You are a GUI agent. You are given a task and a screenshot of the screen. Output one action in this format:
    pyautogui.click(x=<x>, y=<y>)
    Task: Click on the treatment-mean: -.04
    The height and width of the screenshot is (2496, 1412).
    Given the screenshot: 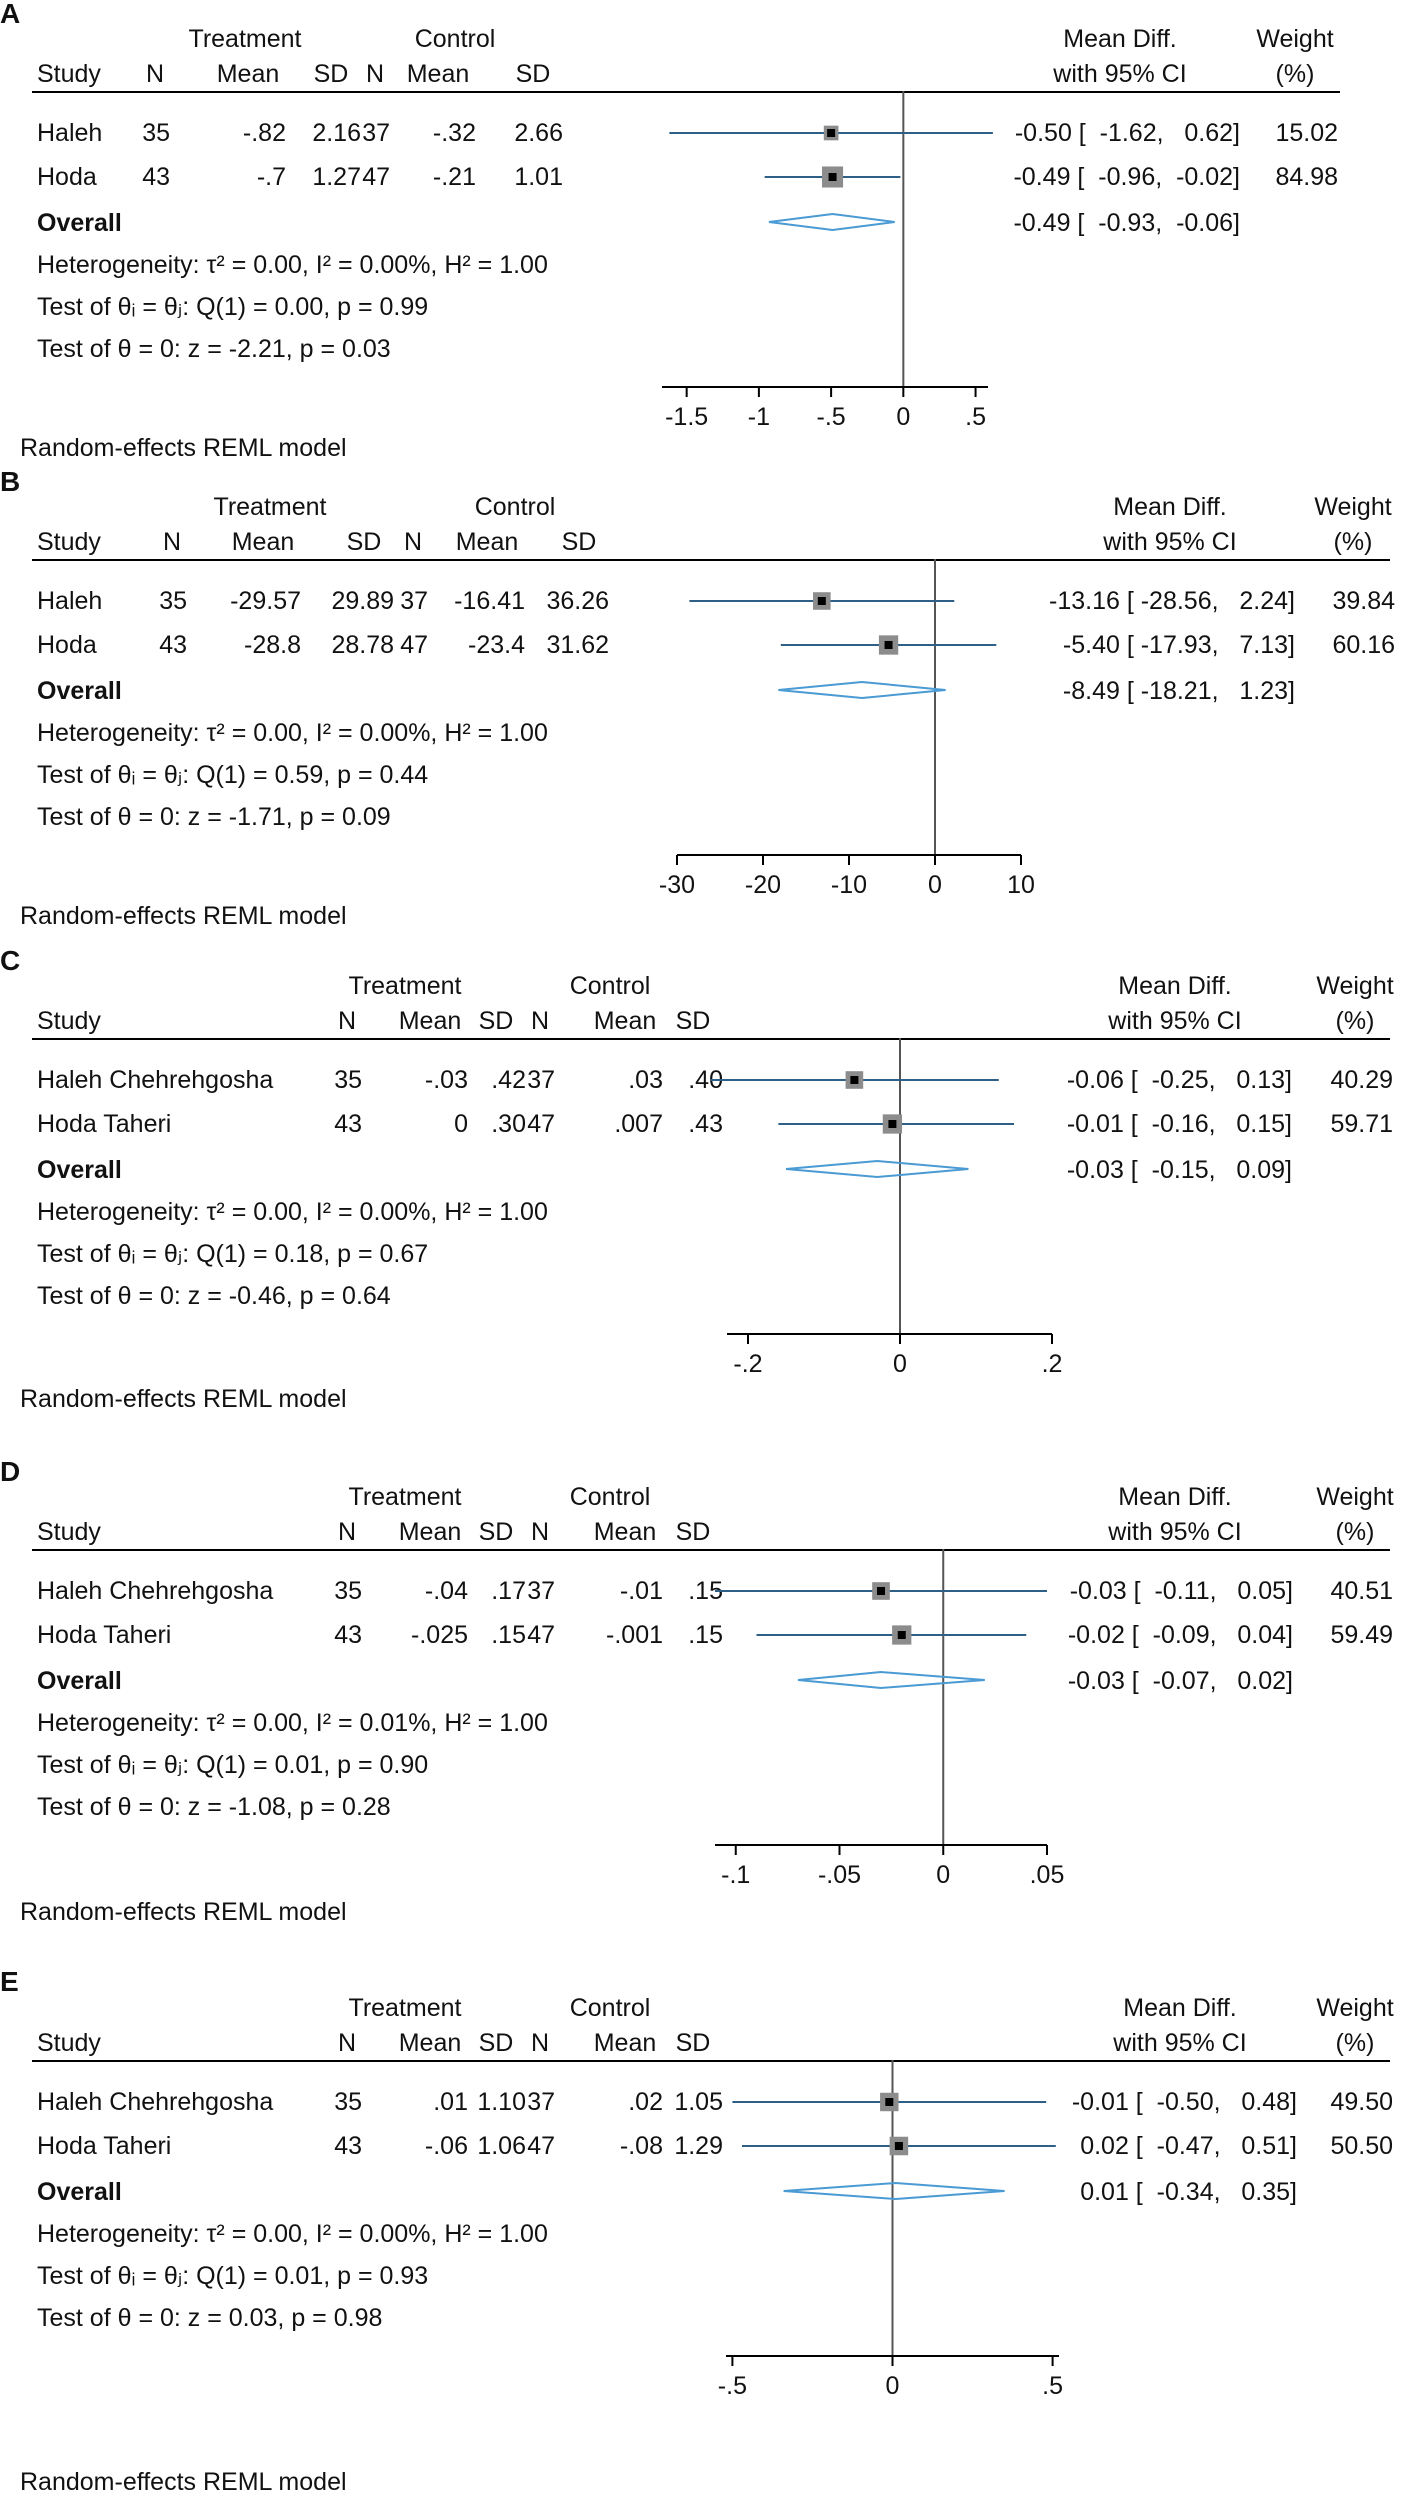 What is the action you would take?
    pyautogui.click(x=446, y=1591)
    